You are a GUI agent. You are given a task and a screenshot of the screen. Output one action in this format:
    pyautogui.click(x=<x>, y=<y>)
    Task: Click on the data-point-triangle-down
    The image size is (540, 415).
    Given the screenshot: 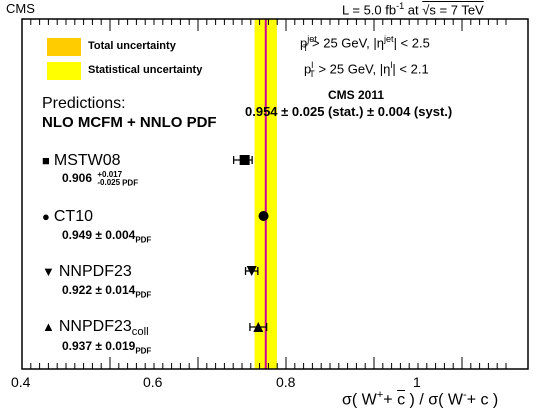 What is the action you would take?
    pyautogui.click(x=251, y=271)
    